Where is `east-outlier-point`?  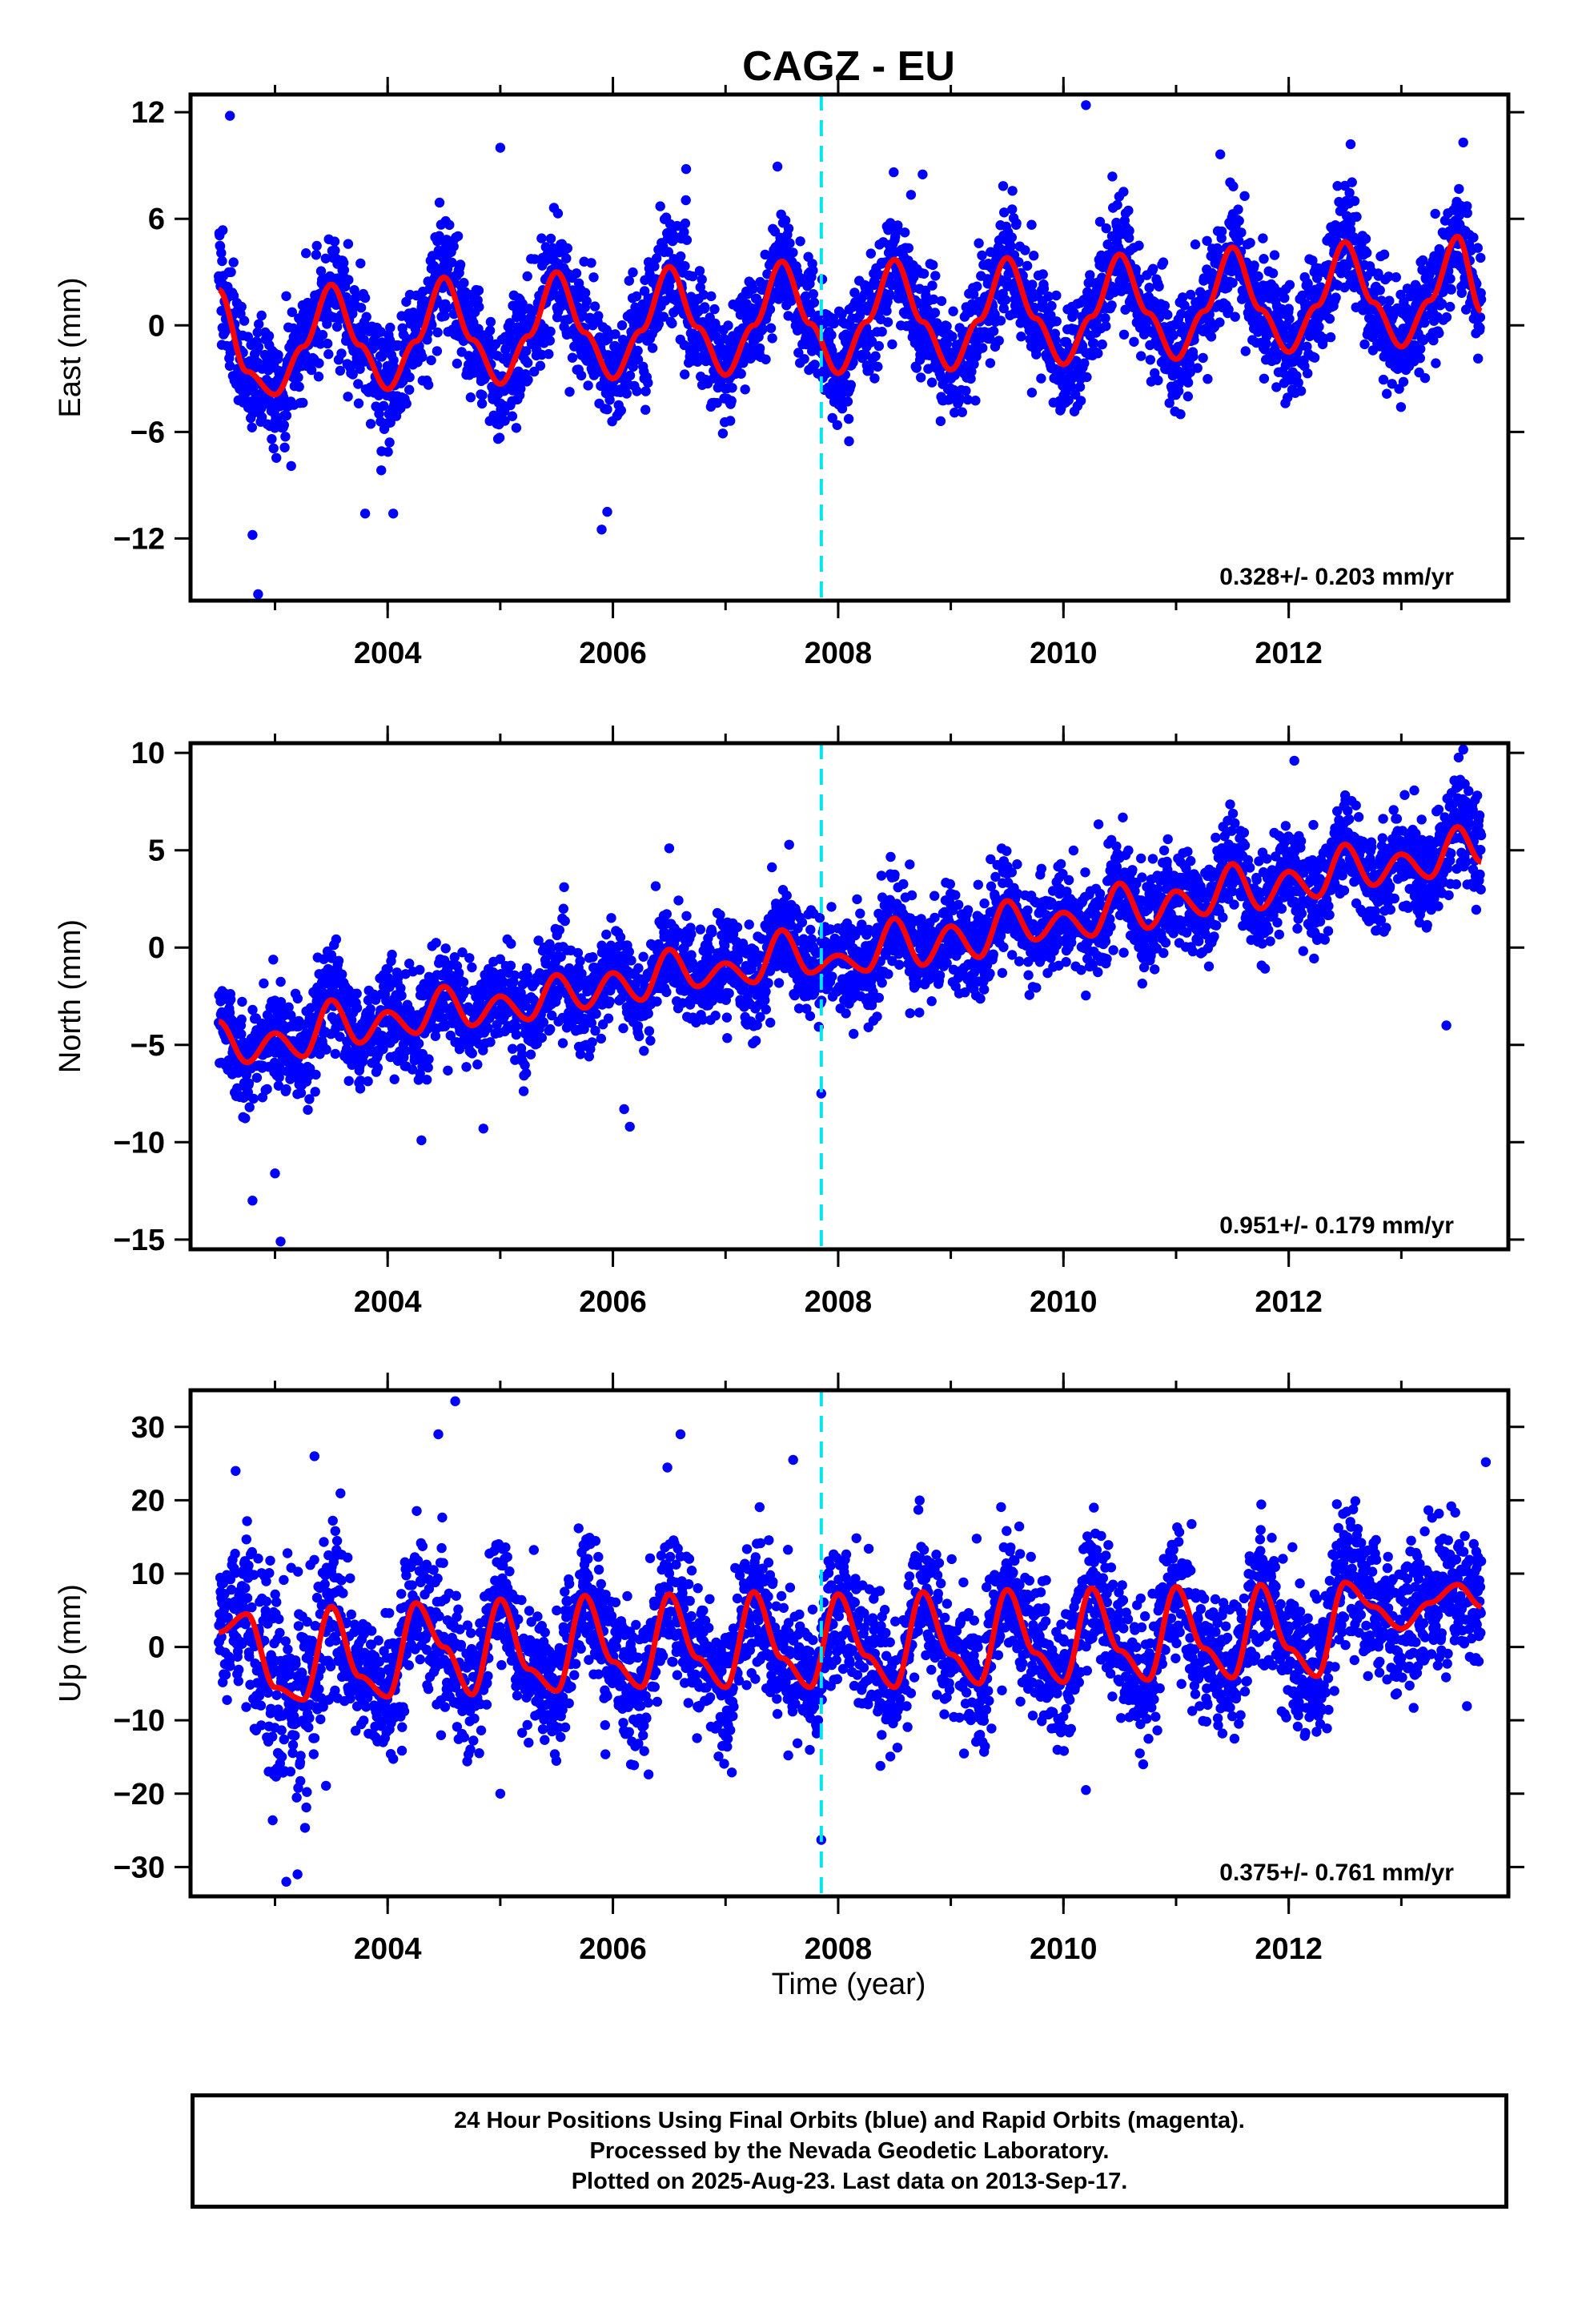
east-outlier-point is located at coordinates (1086, 106).